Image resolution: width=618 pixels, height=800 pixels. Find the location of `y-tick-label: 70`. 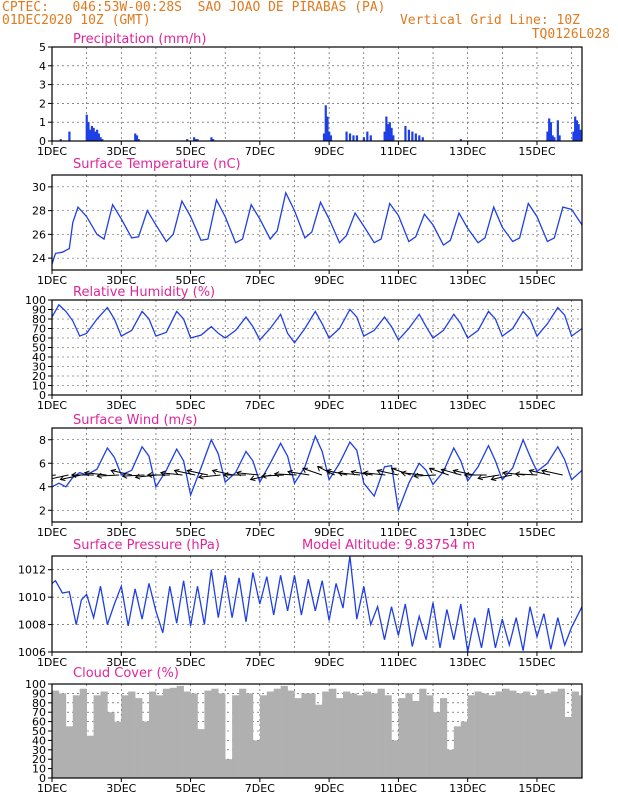

y-tick-label: 70 is located at coordinates (39, 712).